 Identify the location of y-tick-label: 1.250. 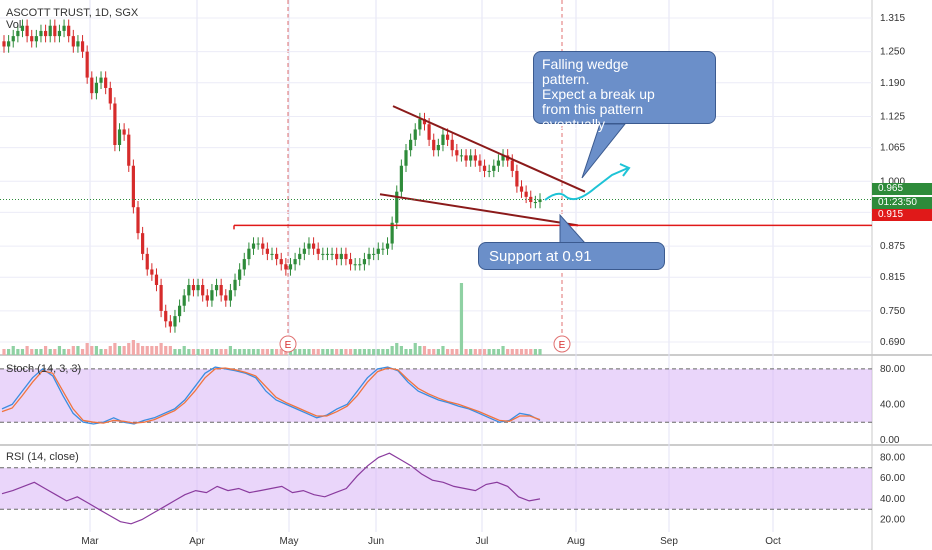
(892, 52).